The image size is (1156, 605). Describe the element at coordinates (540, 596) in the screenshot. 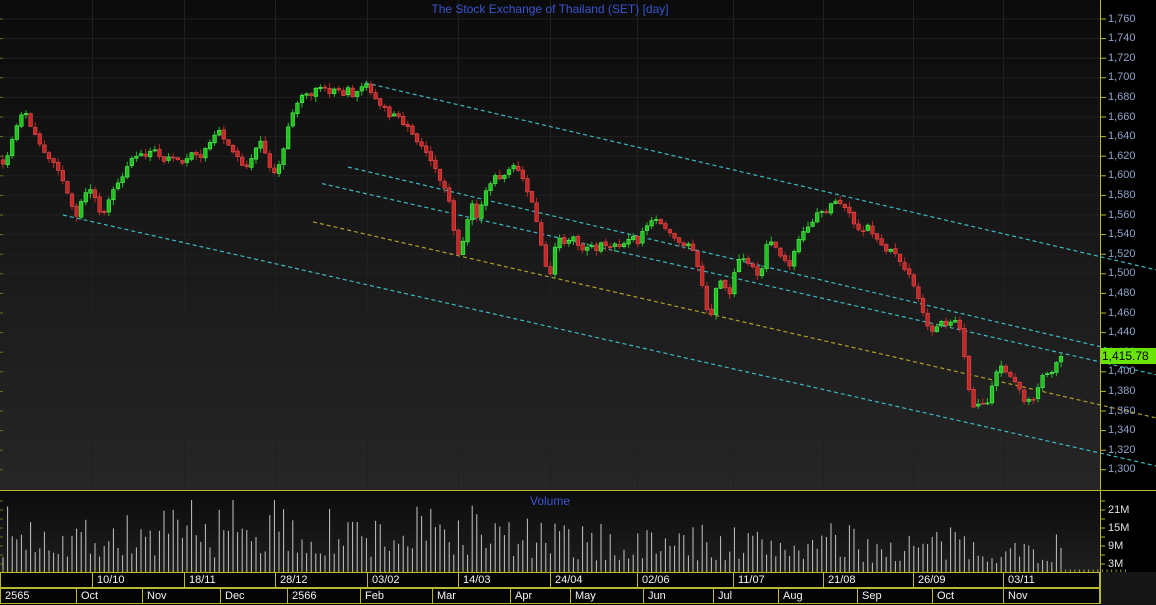

I see `month-tick-cell: Apr` at that location.